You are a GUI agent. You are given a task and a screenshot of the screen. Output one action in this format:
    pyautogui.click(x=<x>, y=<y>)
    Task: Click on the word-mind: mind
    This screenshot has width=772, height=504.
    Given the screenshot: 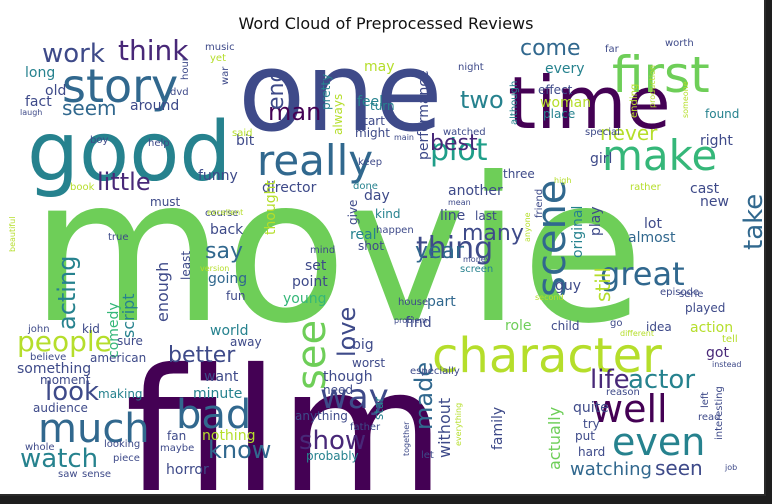 What is the action you would take?
    pyautogui.click(x=322, y=250)
    